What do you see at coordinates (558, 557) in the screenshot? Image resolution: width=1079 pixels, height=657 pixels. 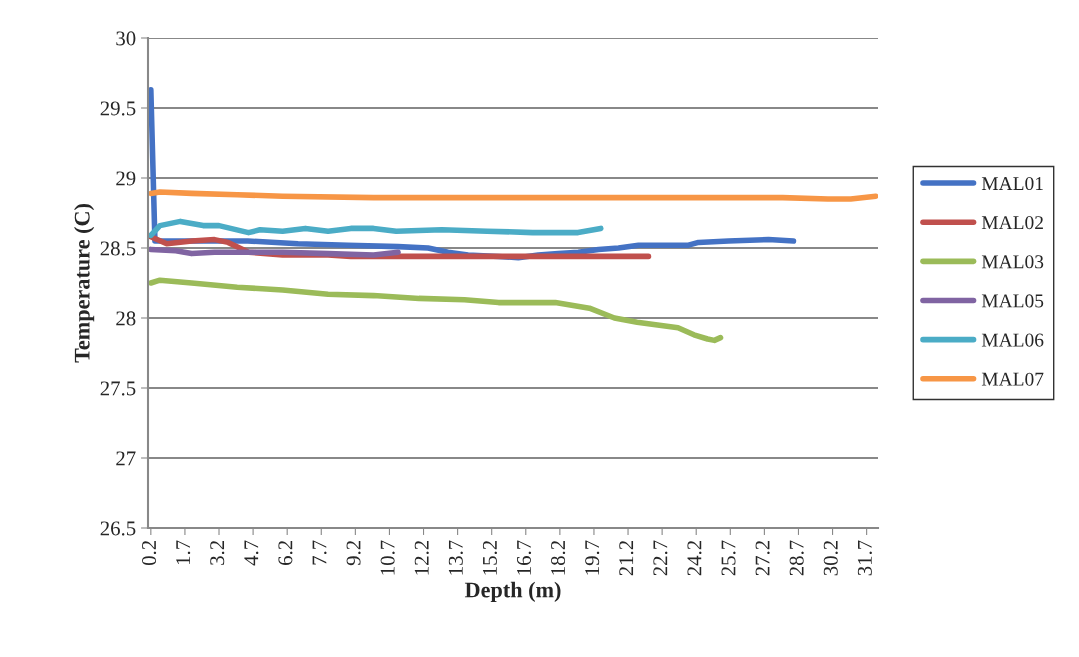 I see `x-tick-label: 18.2` at bounding box center [558, 557].